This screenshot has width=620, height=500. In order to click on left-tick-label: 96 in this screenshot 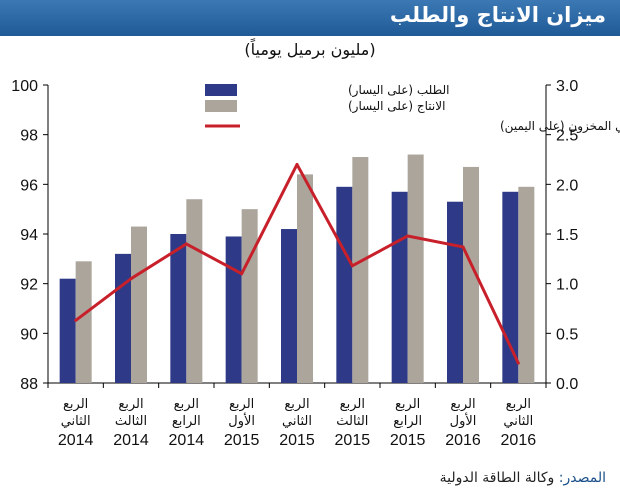, I will do `click(29, 185)`.